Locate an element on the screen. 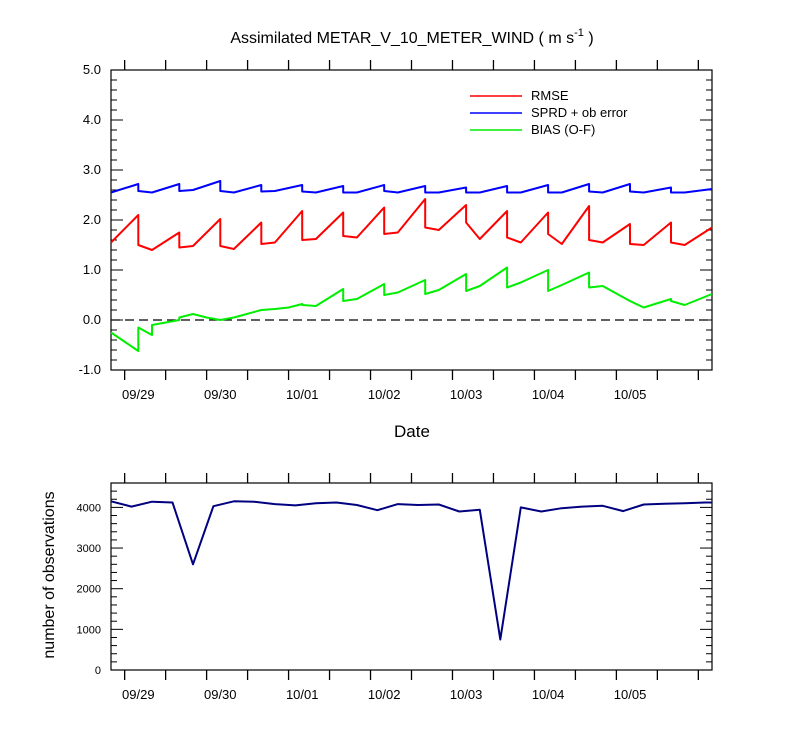  x-axis-label: Date is located at coordinates (412, 431).